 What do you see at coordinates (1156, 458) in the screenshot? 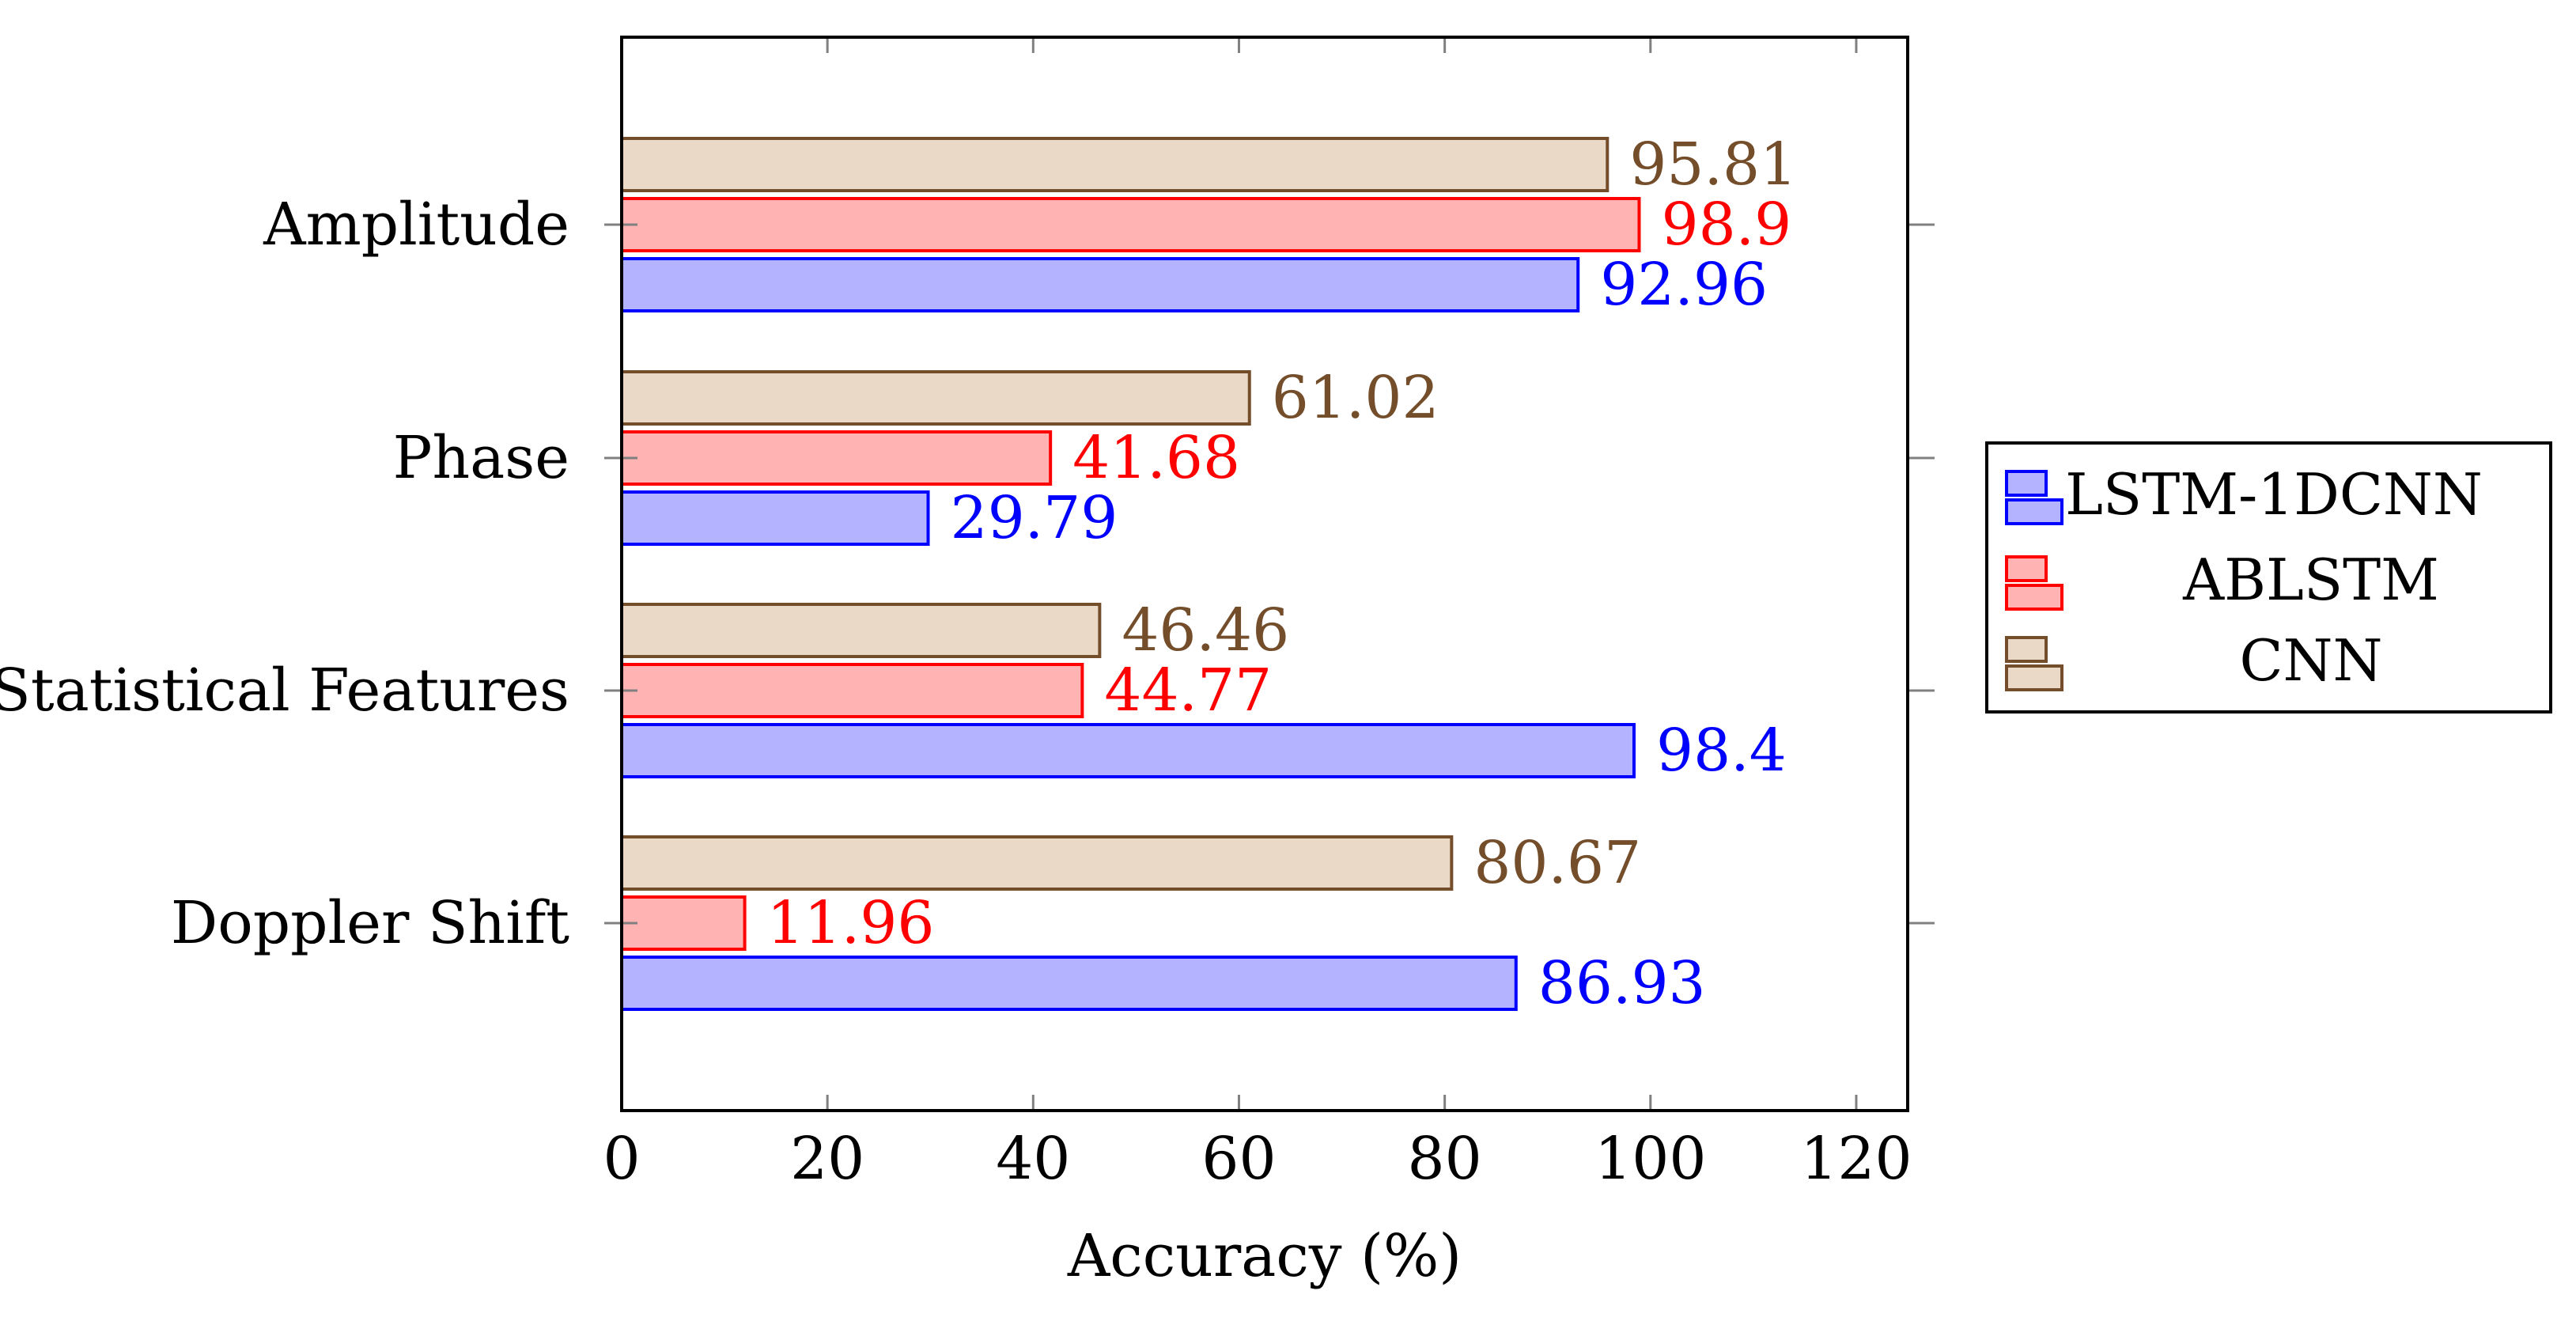
I see `value-label-ablstm-phase: 41.68` at bounding box center [1156, 458].